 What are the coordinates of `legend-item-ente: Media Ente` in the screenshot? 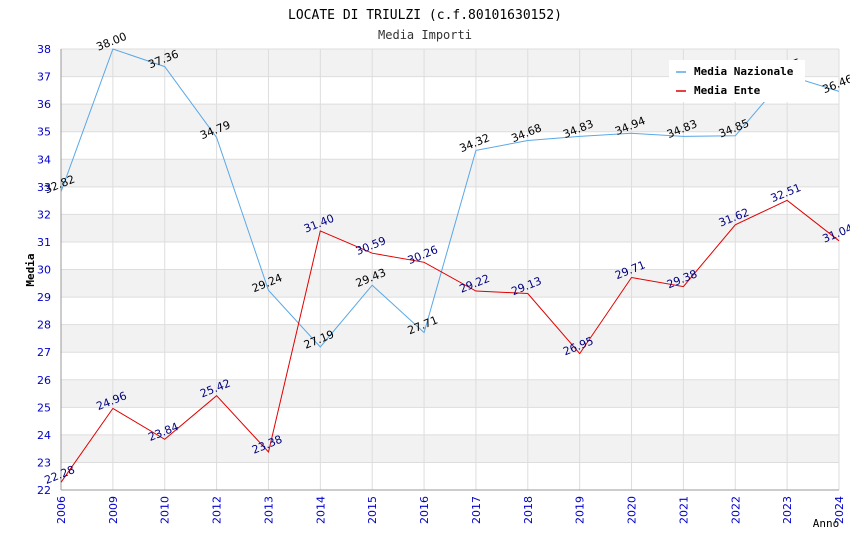 It's located at (718, 90).